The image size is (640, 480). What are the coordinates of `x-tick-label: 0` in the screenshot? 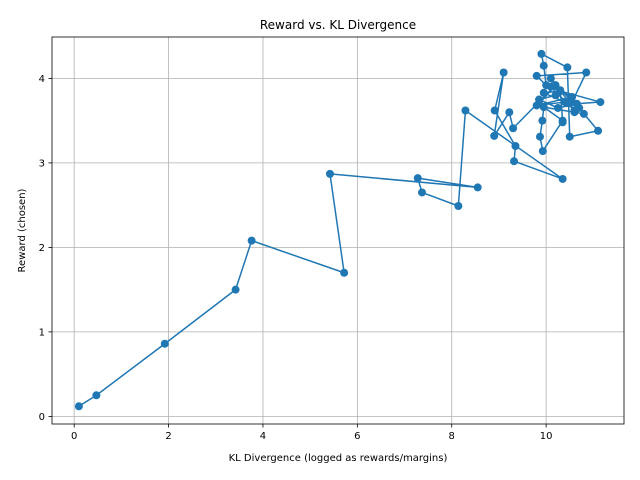 It's located at (74, 436).